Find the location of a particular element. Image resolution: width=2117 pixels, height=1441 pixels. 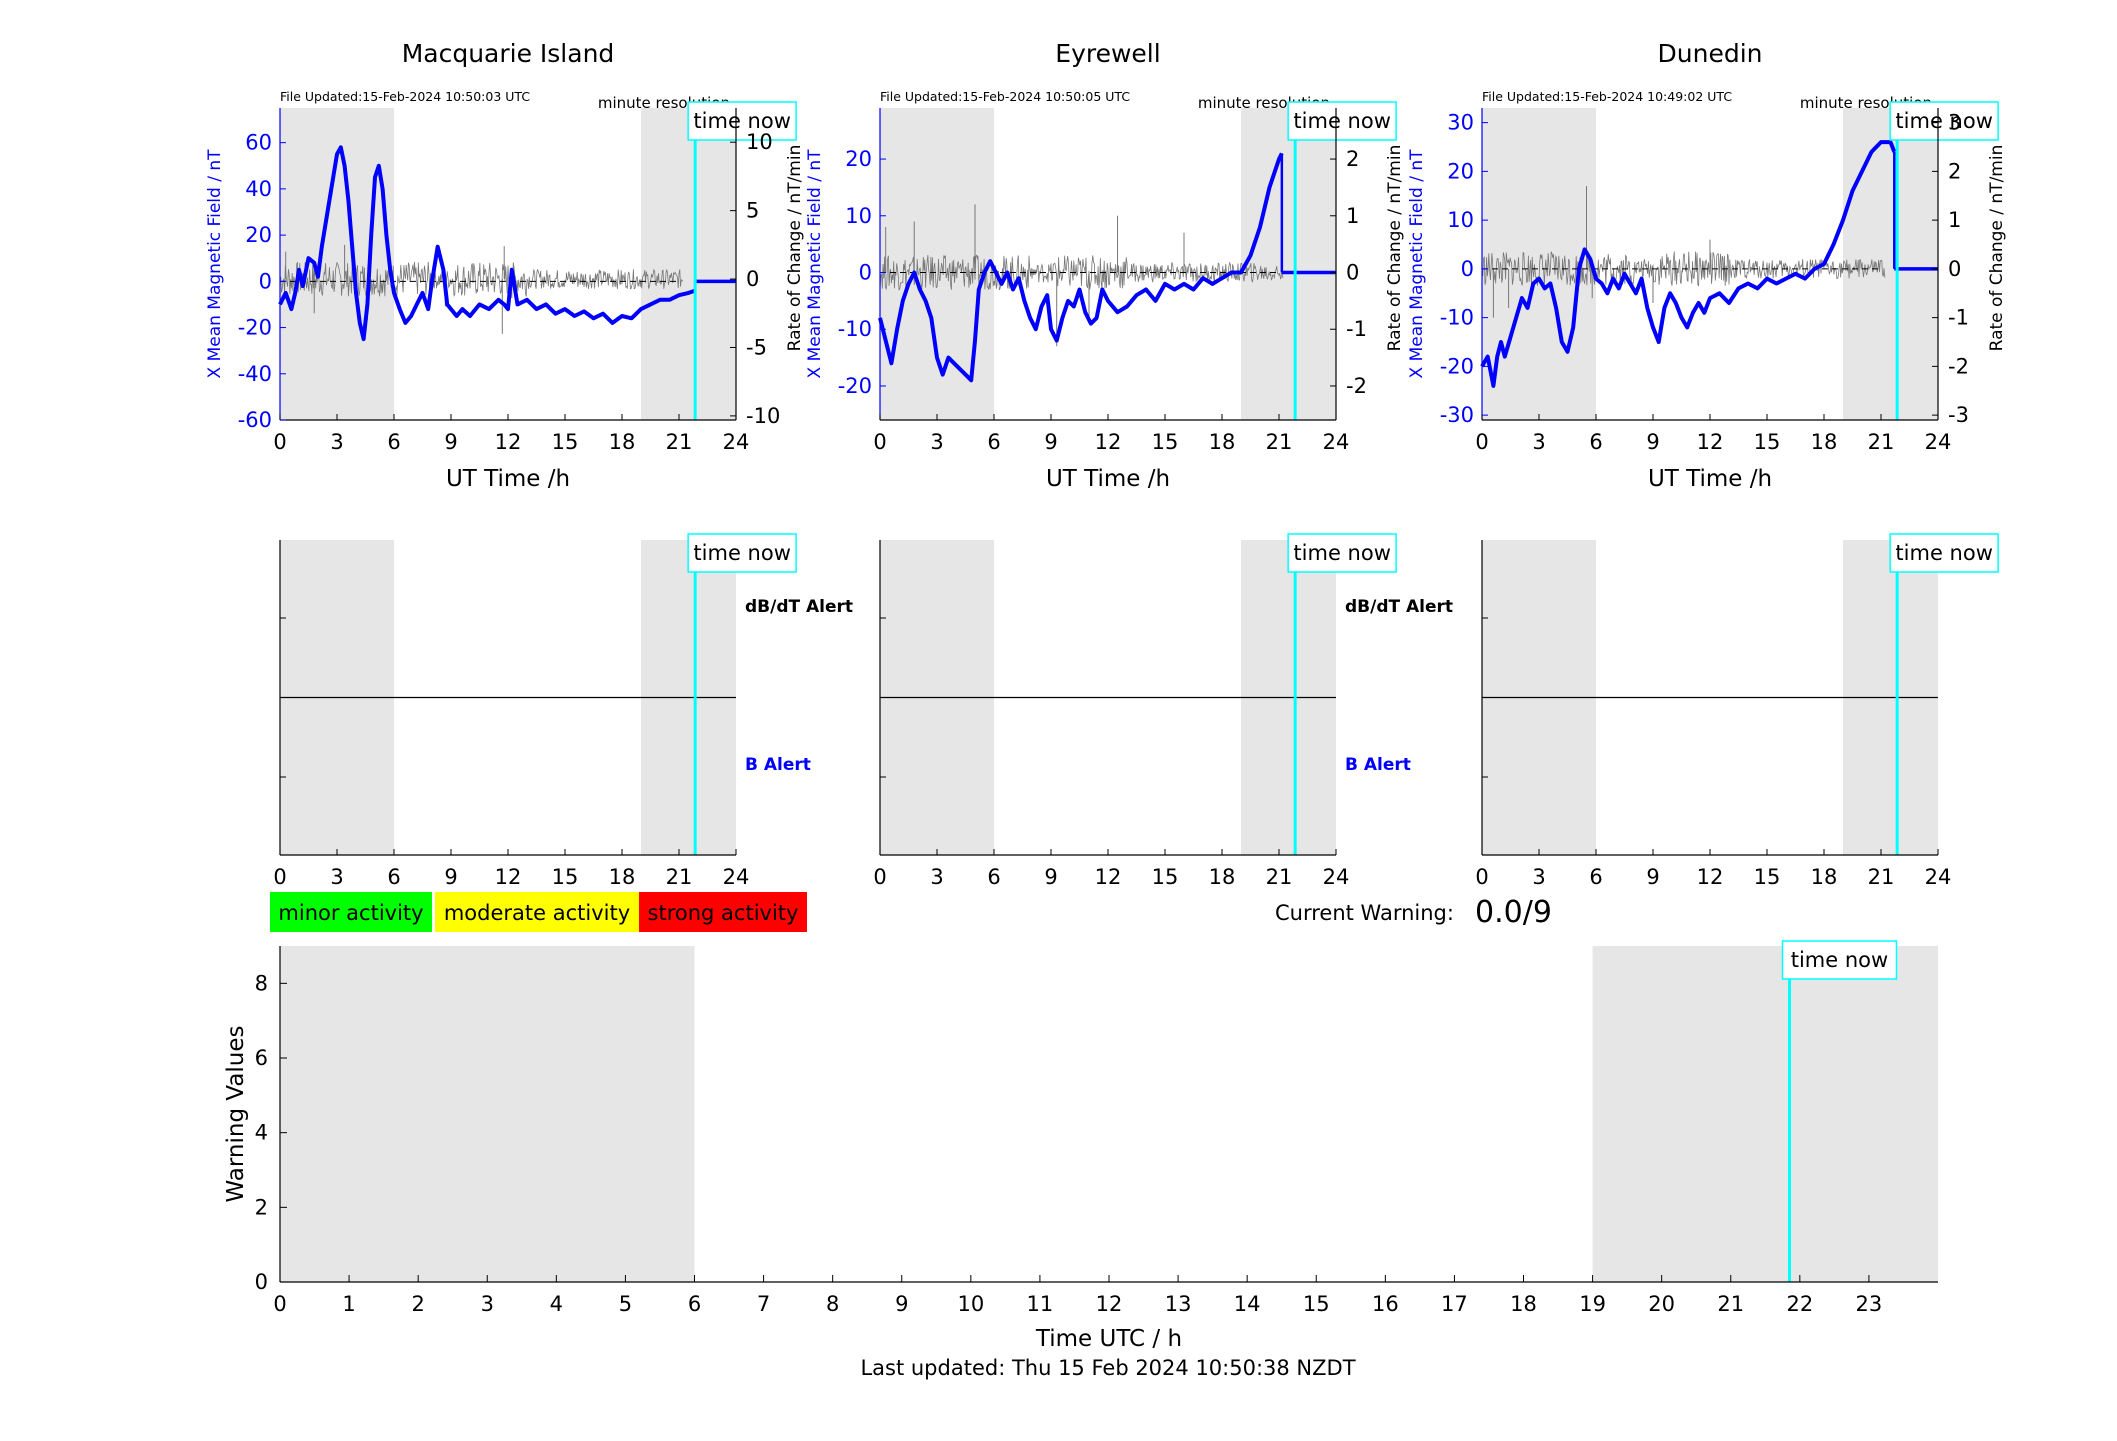

legend-minor-label: minor activity is located at coordinates (350, 913).